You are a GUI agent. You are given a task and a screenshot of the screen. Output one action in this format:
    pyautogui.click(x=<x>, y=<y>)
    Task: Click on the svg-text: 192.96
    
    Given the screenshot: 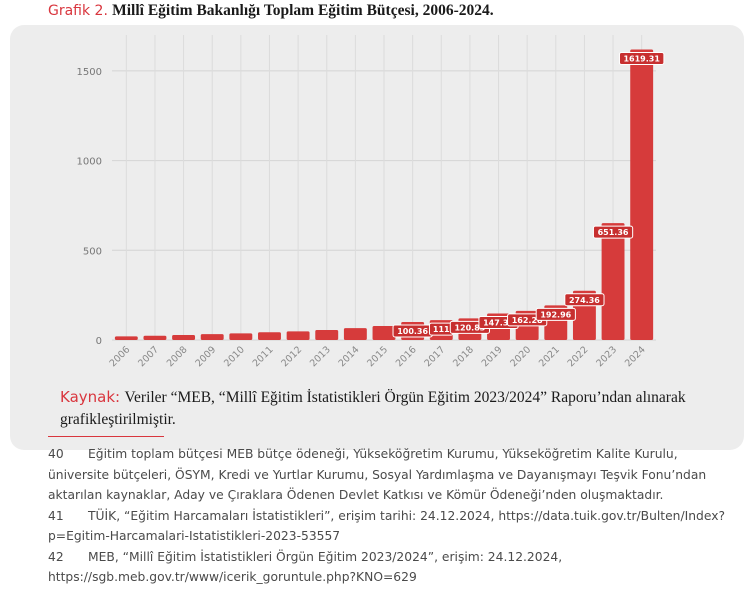 What is the action you would take?
    pyautogui.click(x=555, y=314)
    